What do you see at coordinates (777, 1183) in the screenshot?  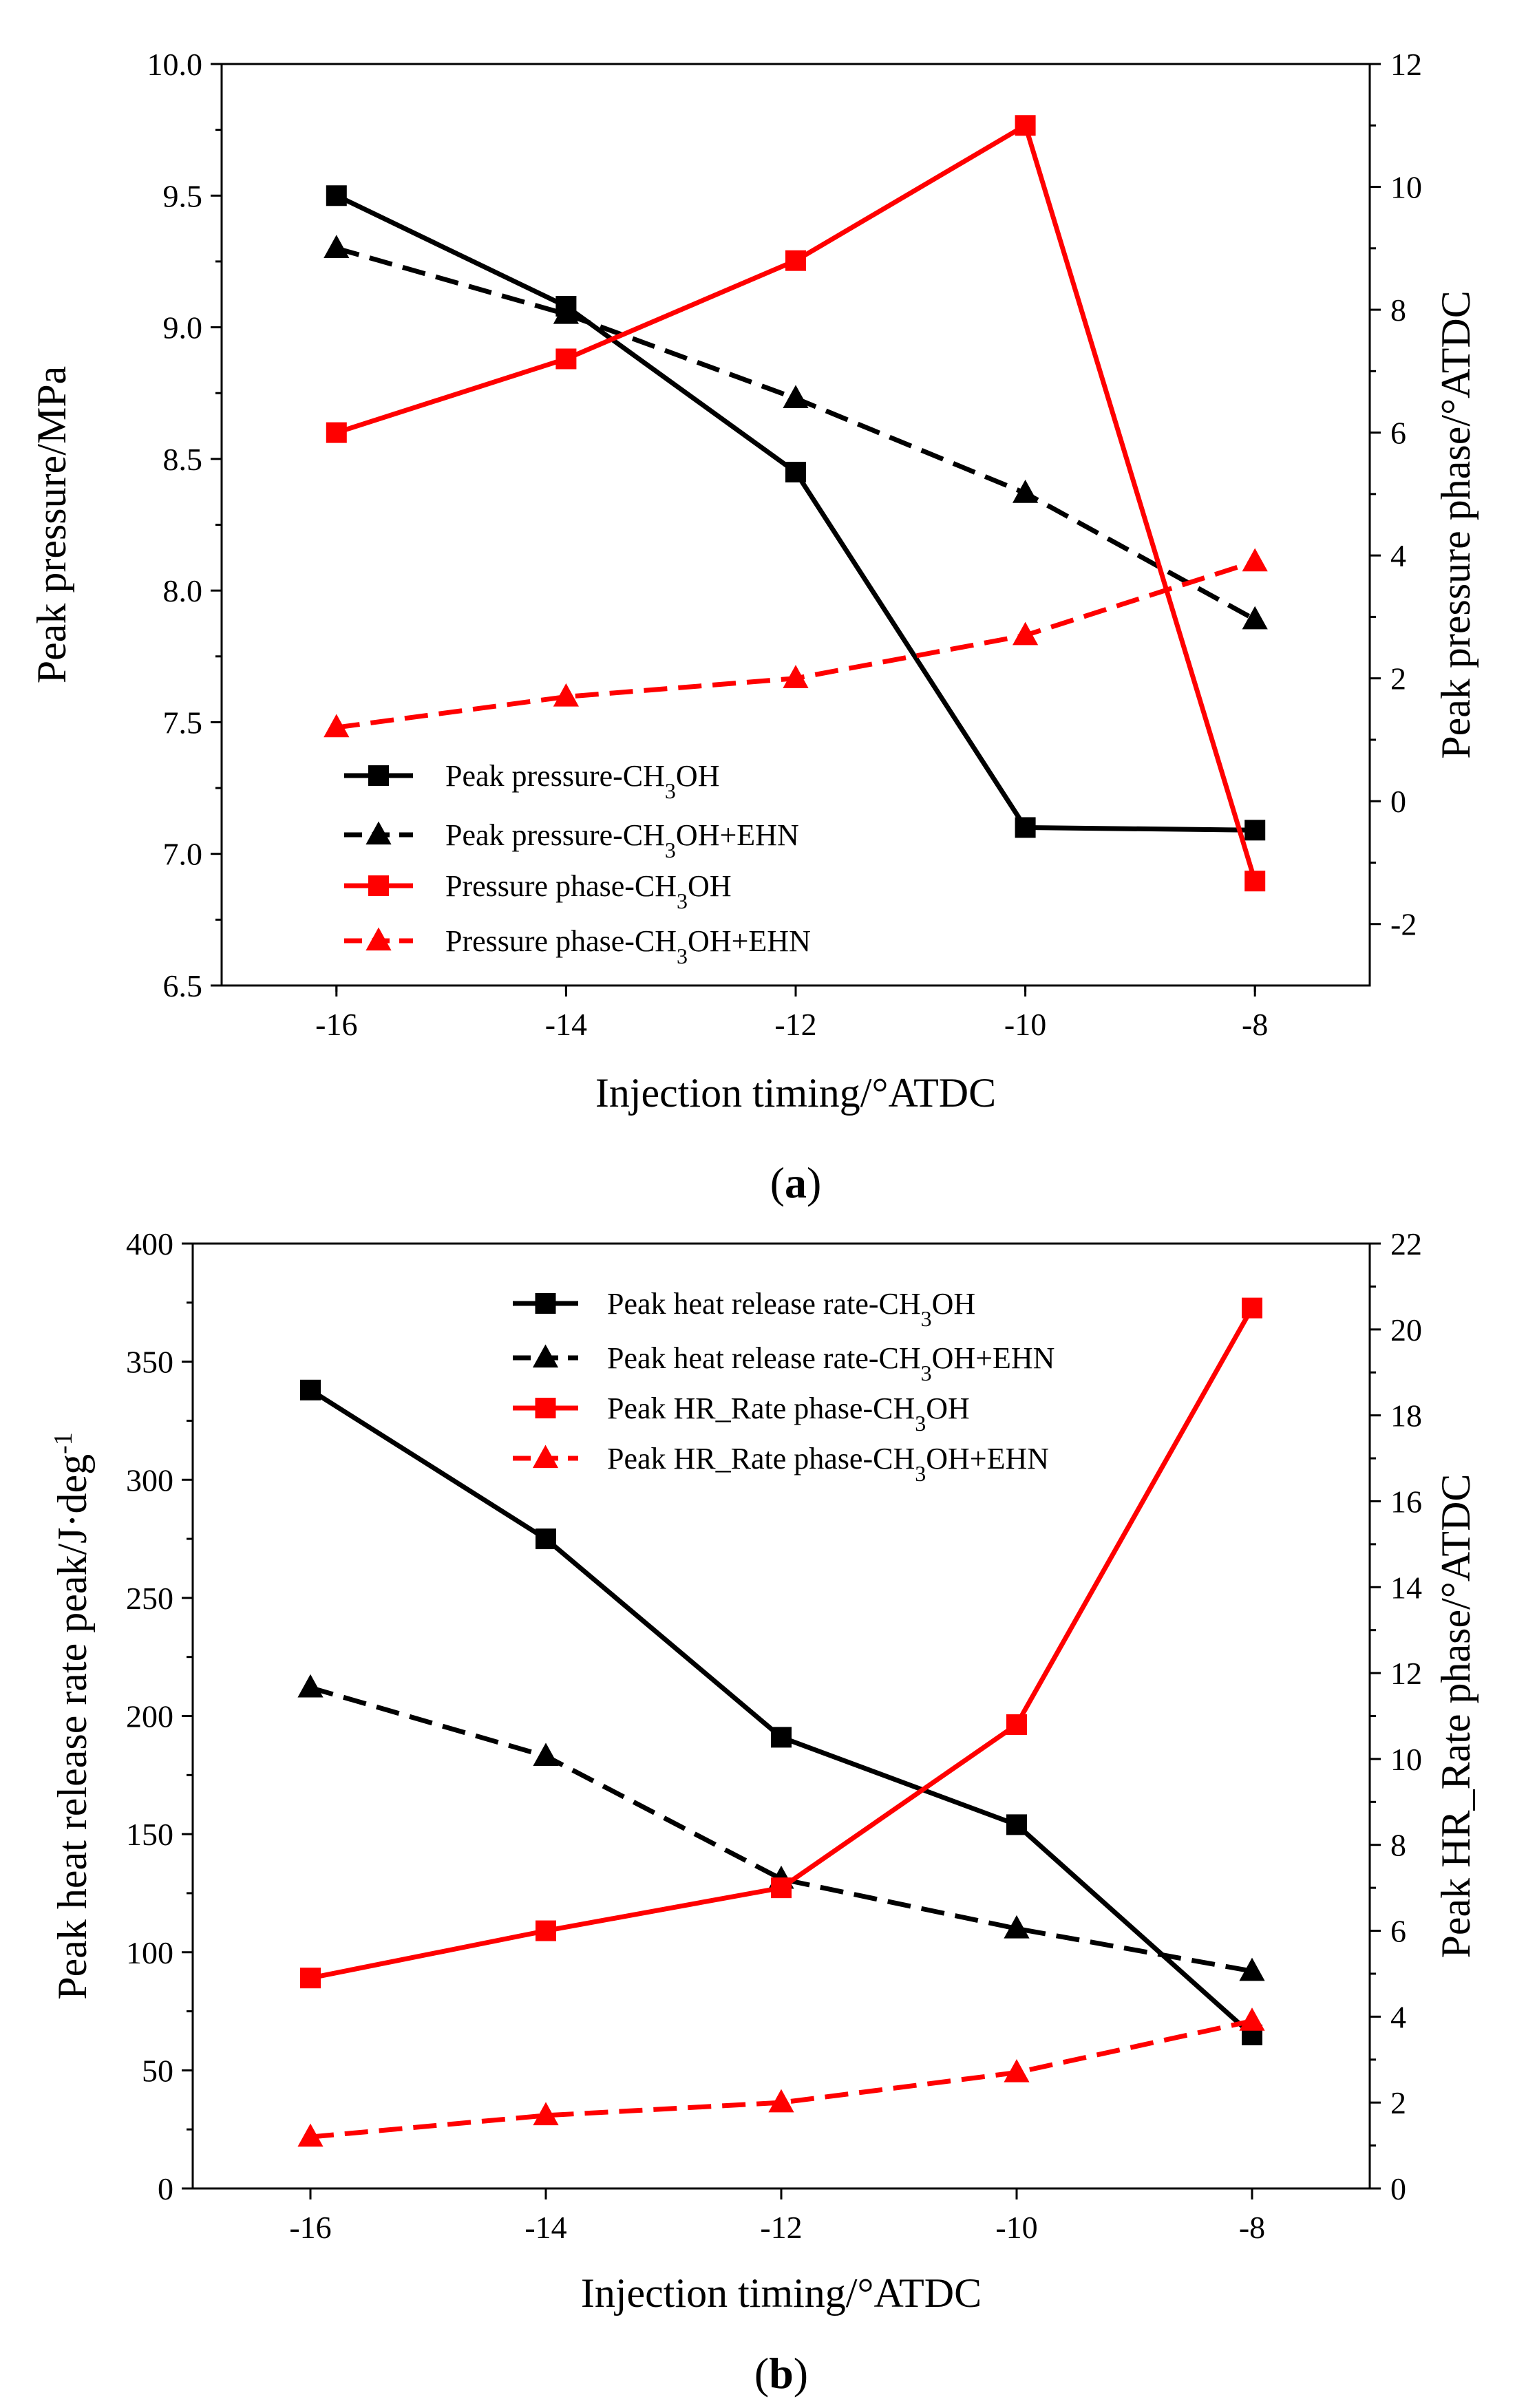 I see `caption-paren: (` at bounding box center [777, 1183].